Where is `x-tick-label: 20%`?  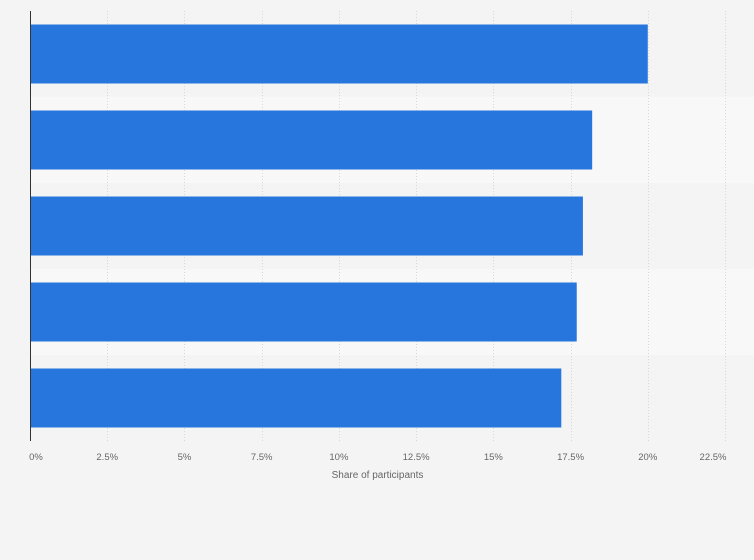 x-tick-label: 20% is located at coordinates (648, 457).